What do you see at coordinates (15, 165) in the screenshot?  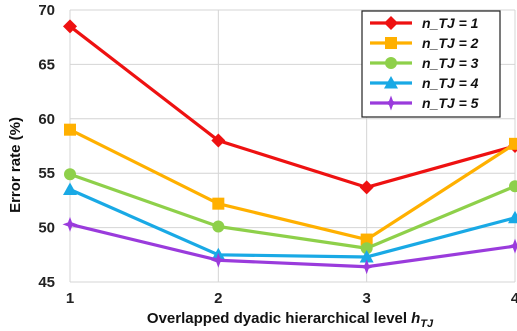 I see `y-axis-title: Error rate (%)` at bounding box center [15, 165].